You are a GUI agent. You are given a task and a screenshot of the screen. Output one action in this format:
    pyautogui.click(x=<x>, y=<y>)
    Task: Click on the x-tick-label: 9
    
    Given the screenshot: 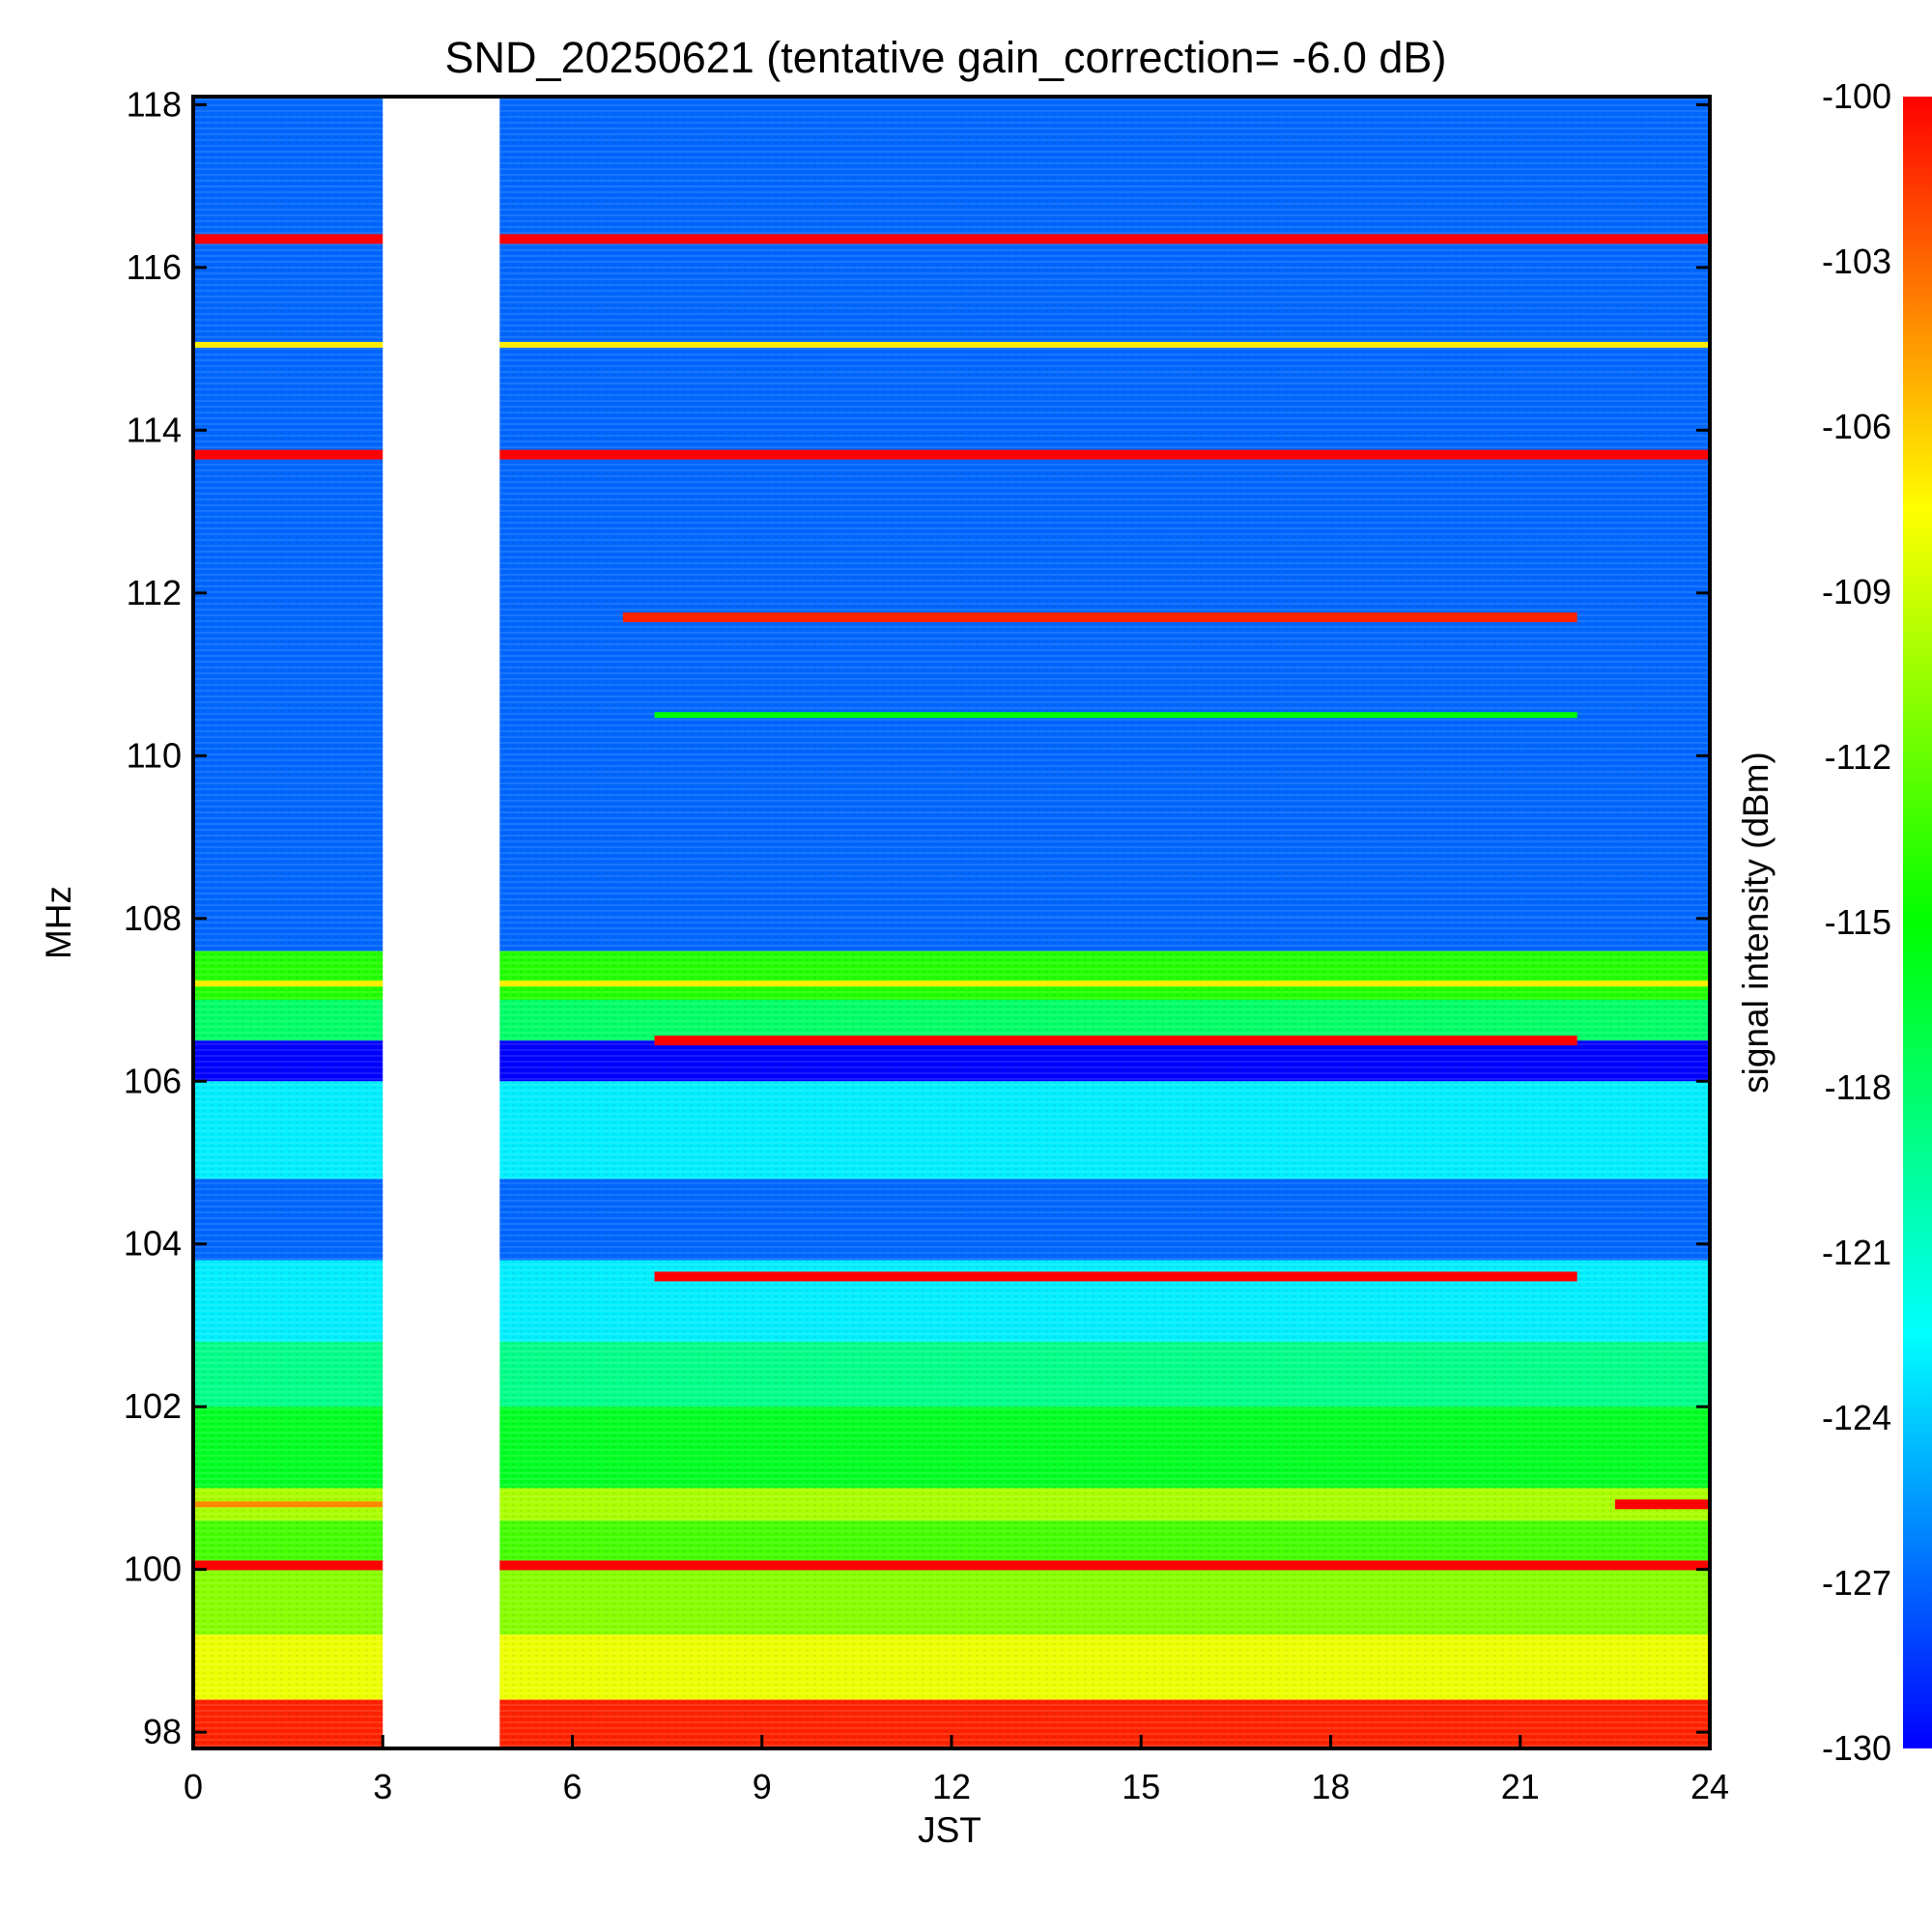 What is the action you would take?
    pyautogui.click(x=762, y=1786)
    